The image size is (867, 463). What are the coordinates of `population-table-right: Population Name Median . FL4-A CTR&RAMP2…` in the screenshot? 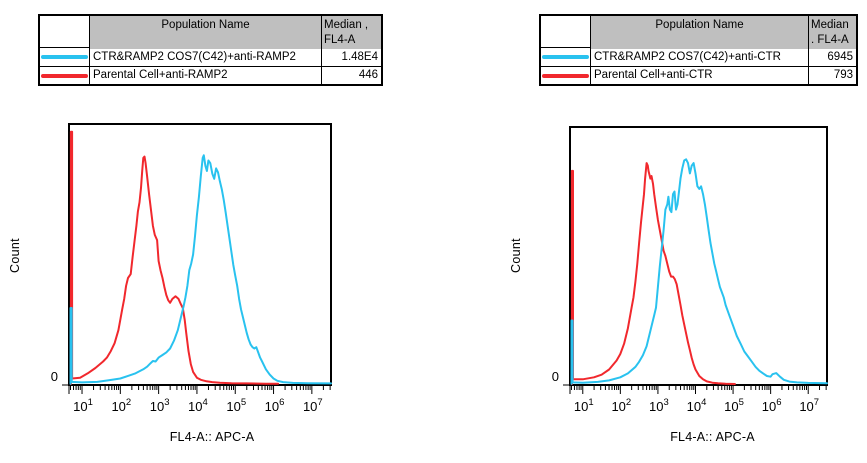 It's located at (698, 50).